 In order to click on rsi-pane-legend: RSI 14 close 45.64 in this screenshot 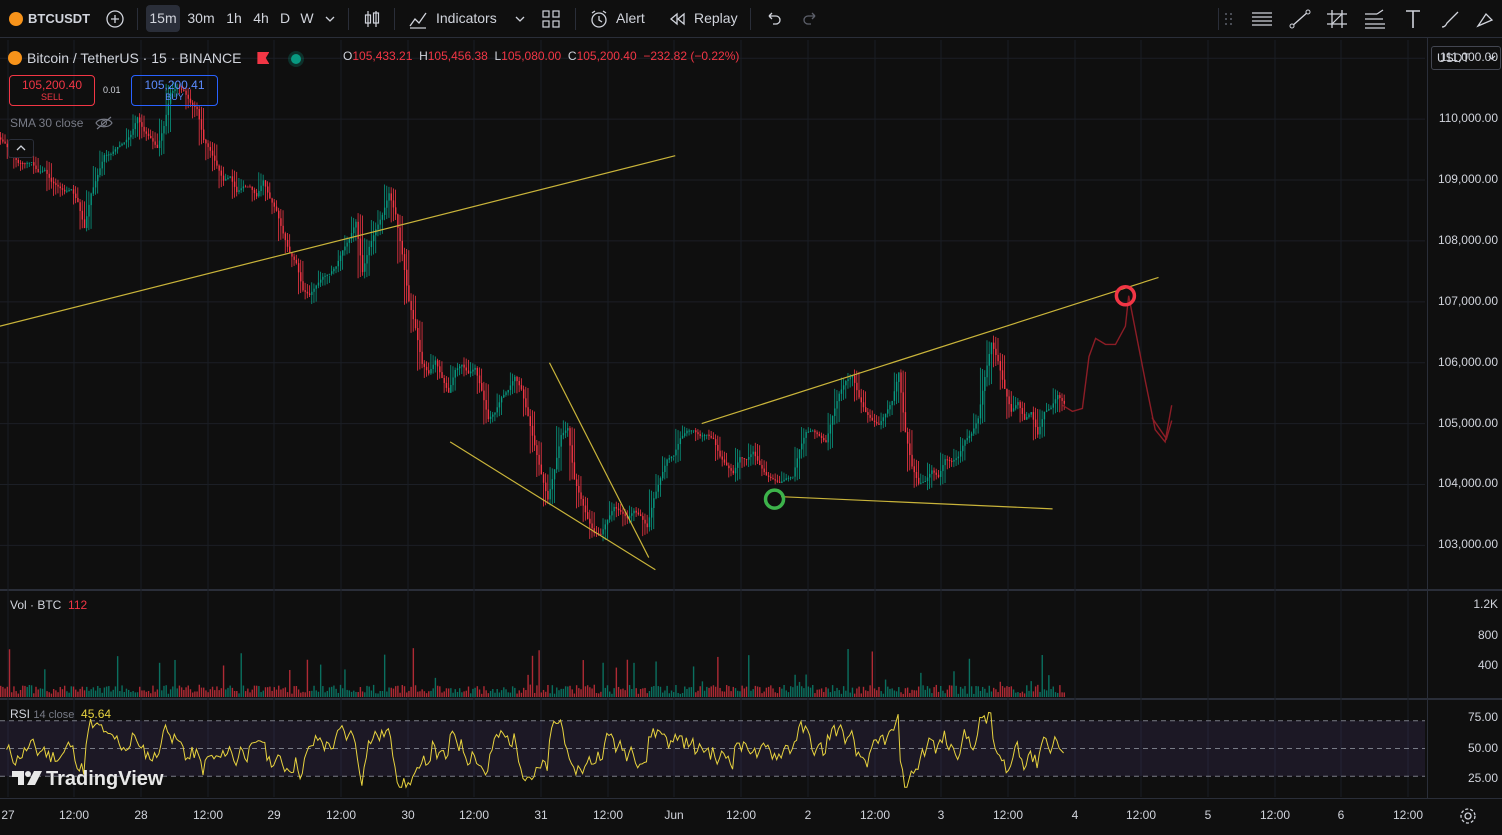, I will do `click(61, 714)`.